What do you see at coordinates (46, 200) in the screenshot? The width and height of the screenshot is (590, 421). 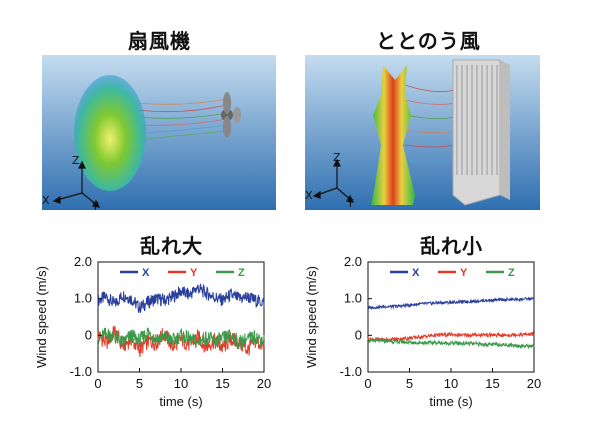 I see `axis-label-x-fan: X` at bounding box center [46, 200].